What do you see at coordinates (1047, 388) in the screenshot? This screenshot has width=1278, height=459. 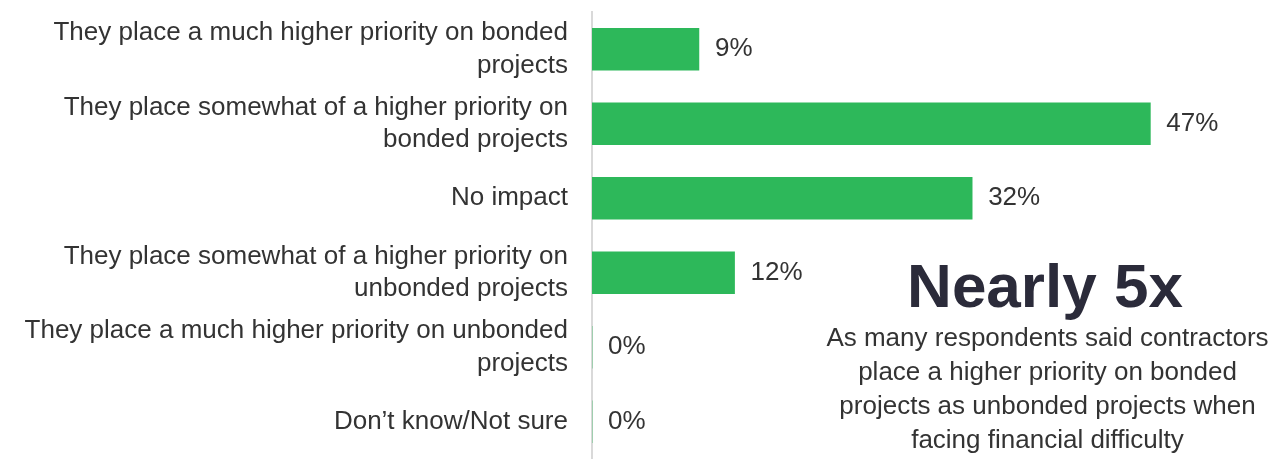 I see `annotation: As many respondents said contractors place a higher priority on bonded projects as unbonded projects when facing financial difficulty` at bounding box center [1047, 388].